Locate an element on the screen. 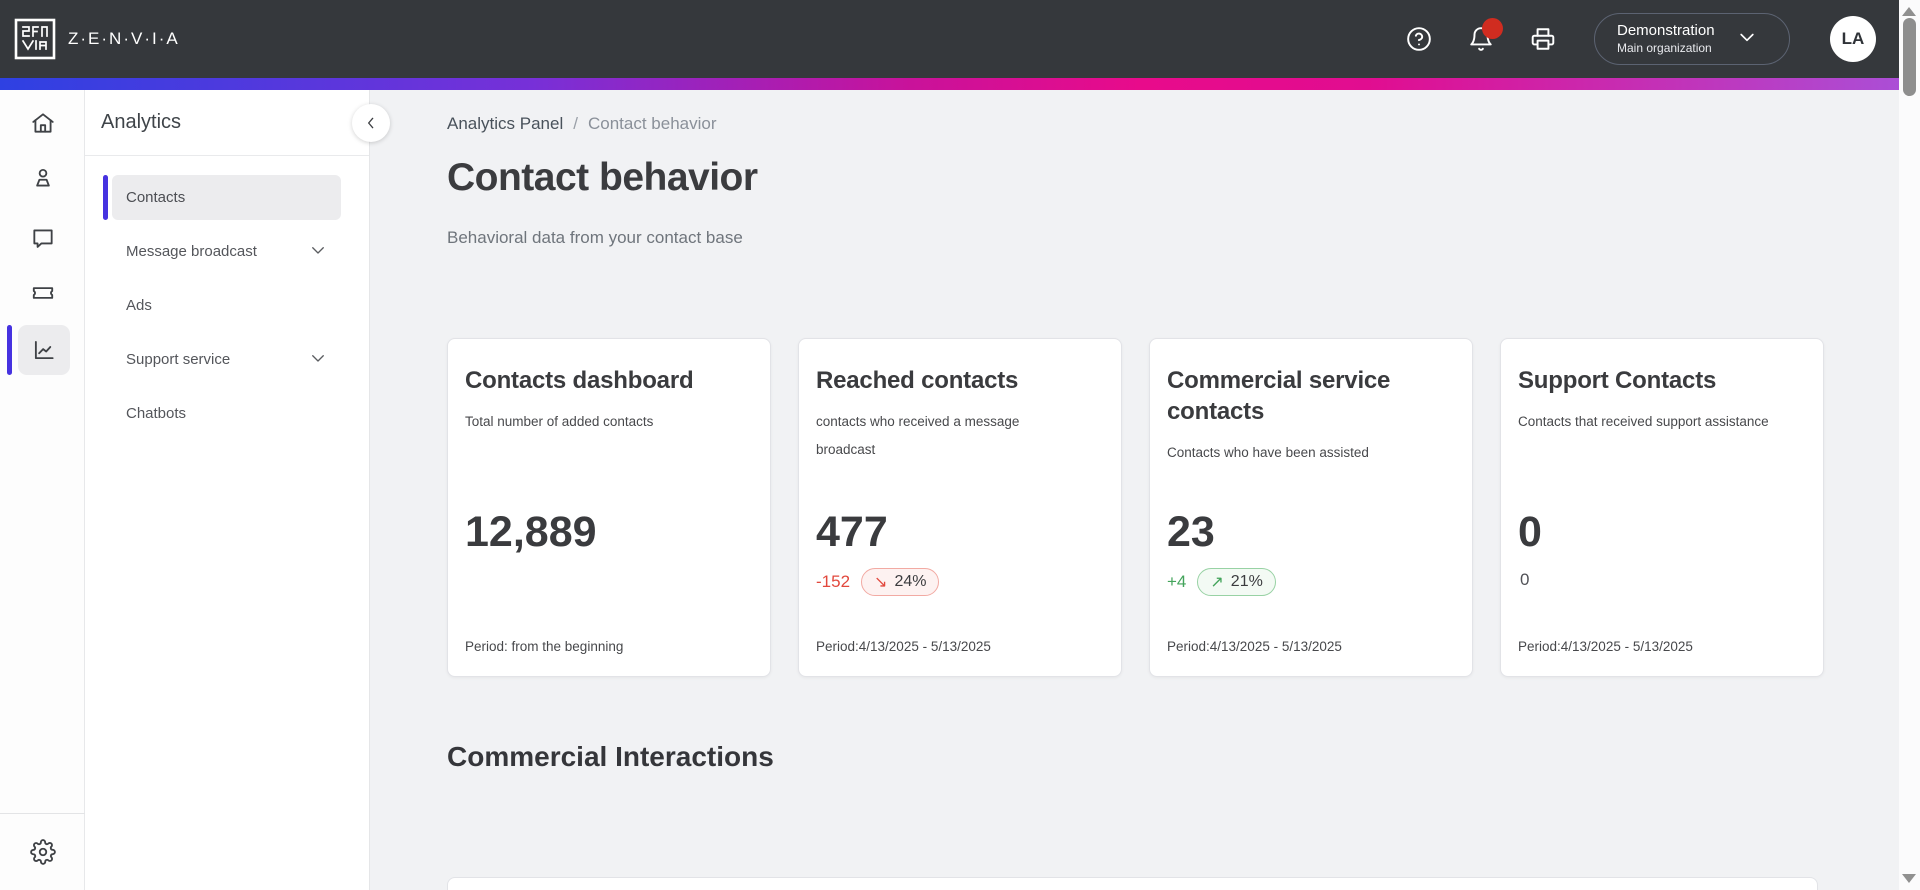  menu-item-label: Support service is located at coordinates (178, 359).